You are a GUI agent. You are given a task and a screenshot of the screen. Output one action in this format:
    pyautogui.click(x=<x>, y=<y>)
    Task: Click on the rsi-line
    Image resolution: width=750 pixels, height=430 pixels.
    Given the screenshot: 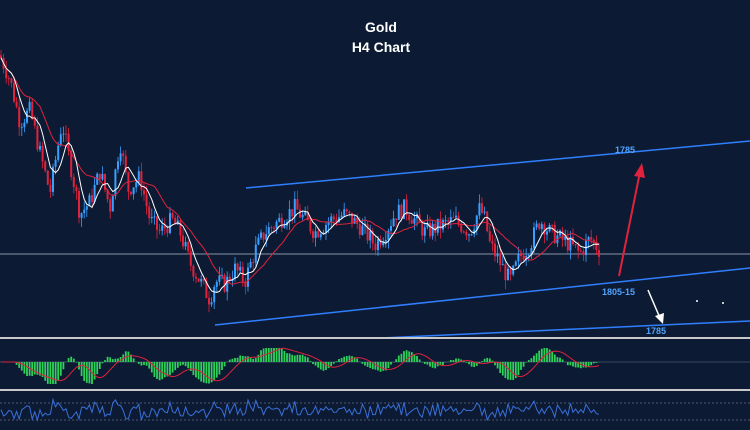 What is the action you would take?
    pyautogui.click(x=300, y=409)
    